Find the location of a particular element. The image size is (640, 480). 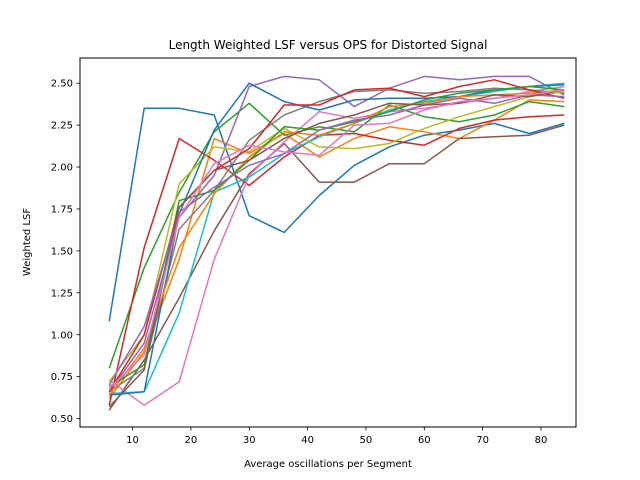

y-tick-label: 1.25 is located at coordinates (62, 293).